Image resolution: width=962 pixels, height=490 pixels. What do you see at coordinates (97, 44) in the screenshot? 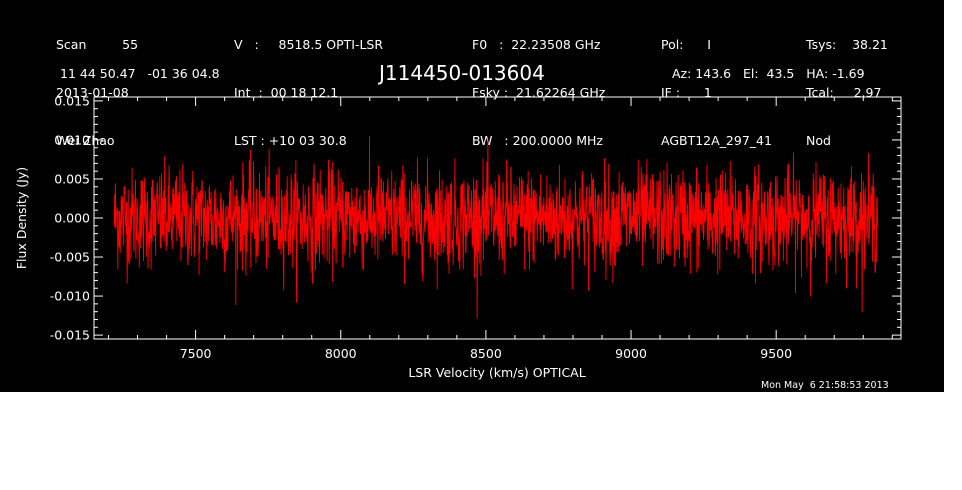
I see `scan-label: Scan 55` at bounding box center [97, 44].